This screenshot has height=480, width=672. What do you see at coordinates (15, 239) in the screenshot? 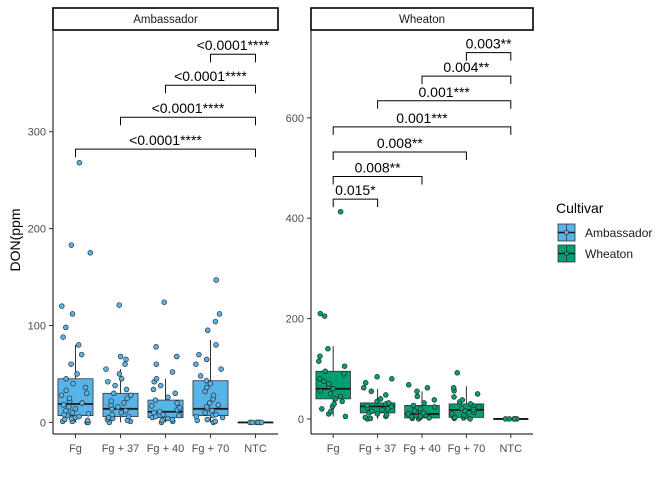
I see `y-axis-title-group: DON(ppm` at bounding box center [15, 239].